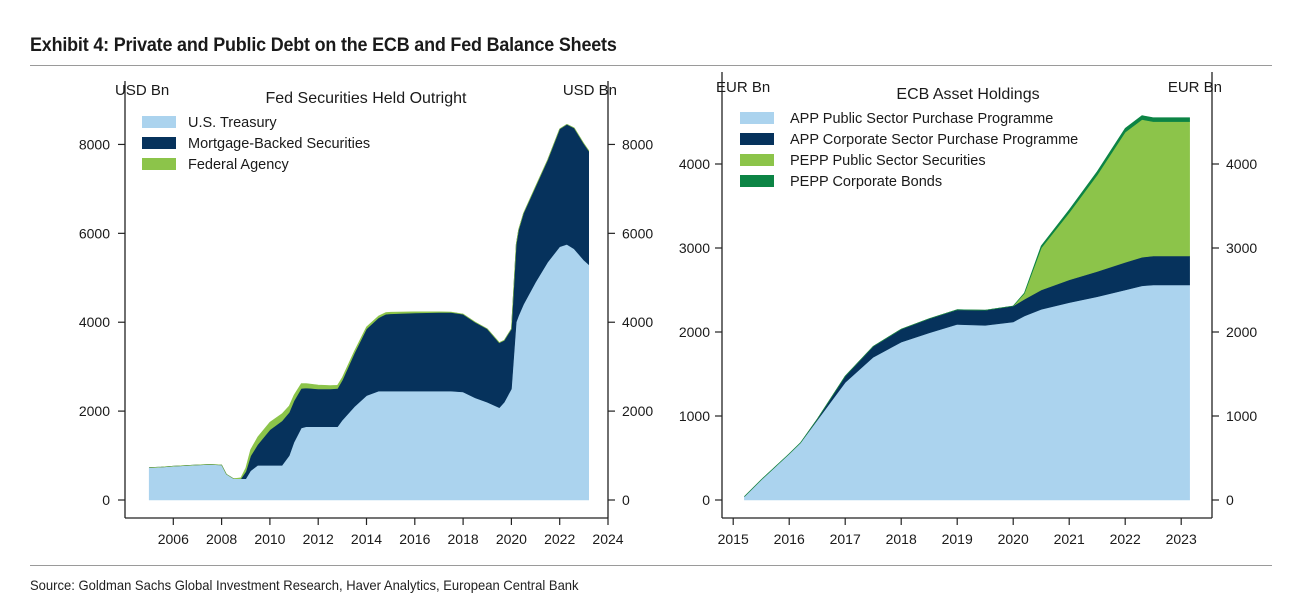  What do you see at coordinates (866, 182) in the screenshot?
I see `legend-label-pepp-corporate-bonds: PEPP Corporate Bonds` at bounding box center [866, 182].